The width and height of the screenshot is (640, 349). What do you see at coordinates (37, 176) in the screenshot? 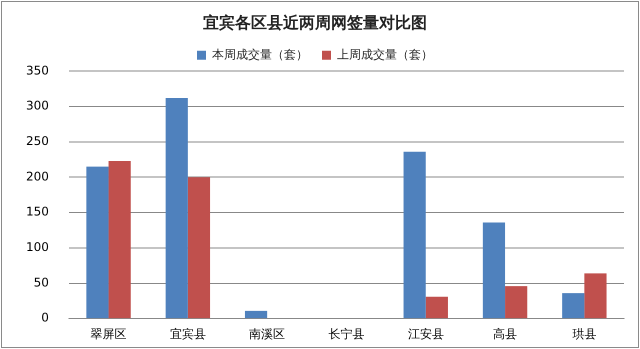
I see `y-tick-label: 200` at bounding box center [37, 176].